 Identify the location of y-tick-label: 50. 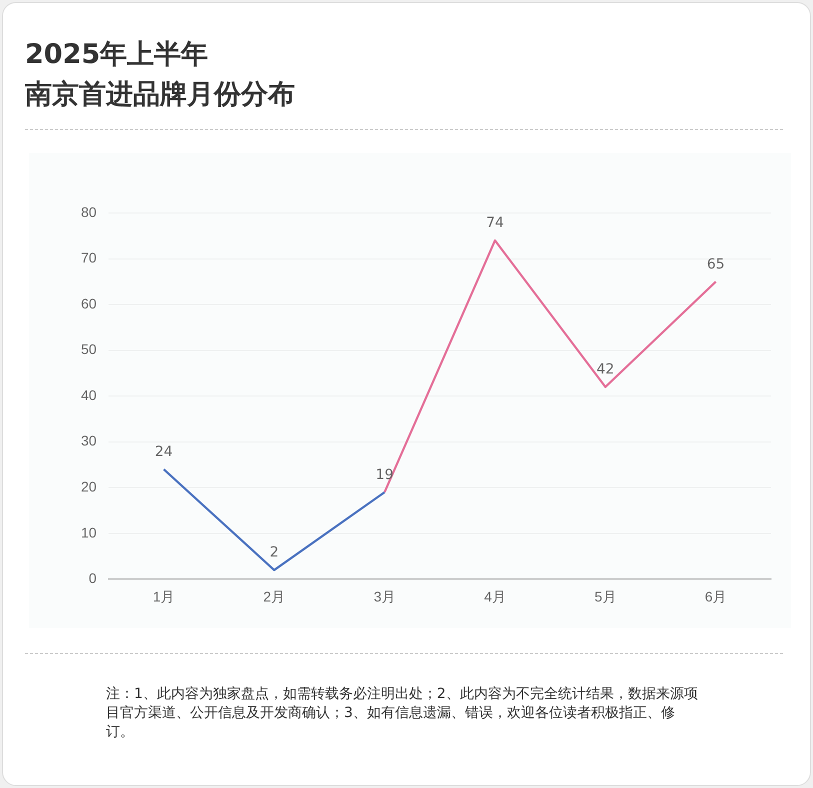
(88, 349).